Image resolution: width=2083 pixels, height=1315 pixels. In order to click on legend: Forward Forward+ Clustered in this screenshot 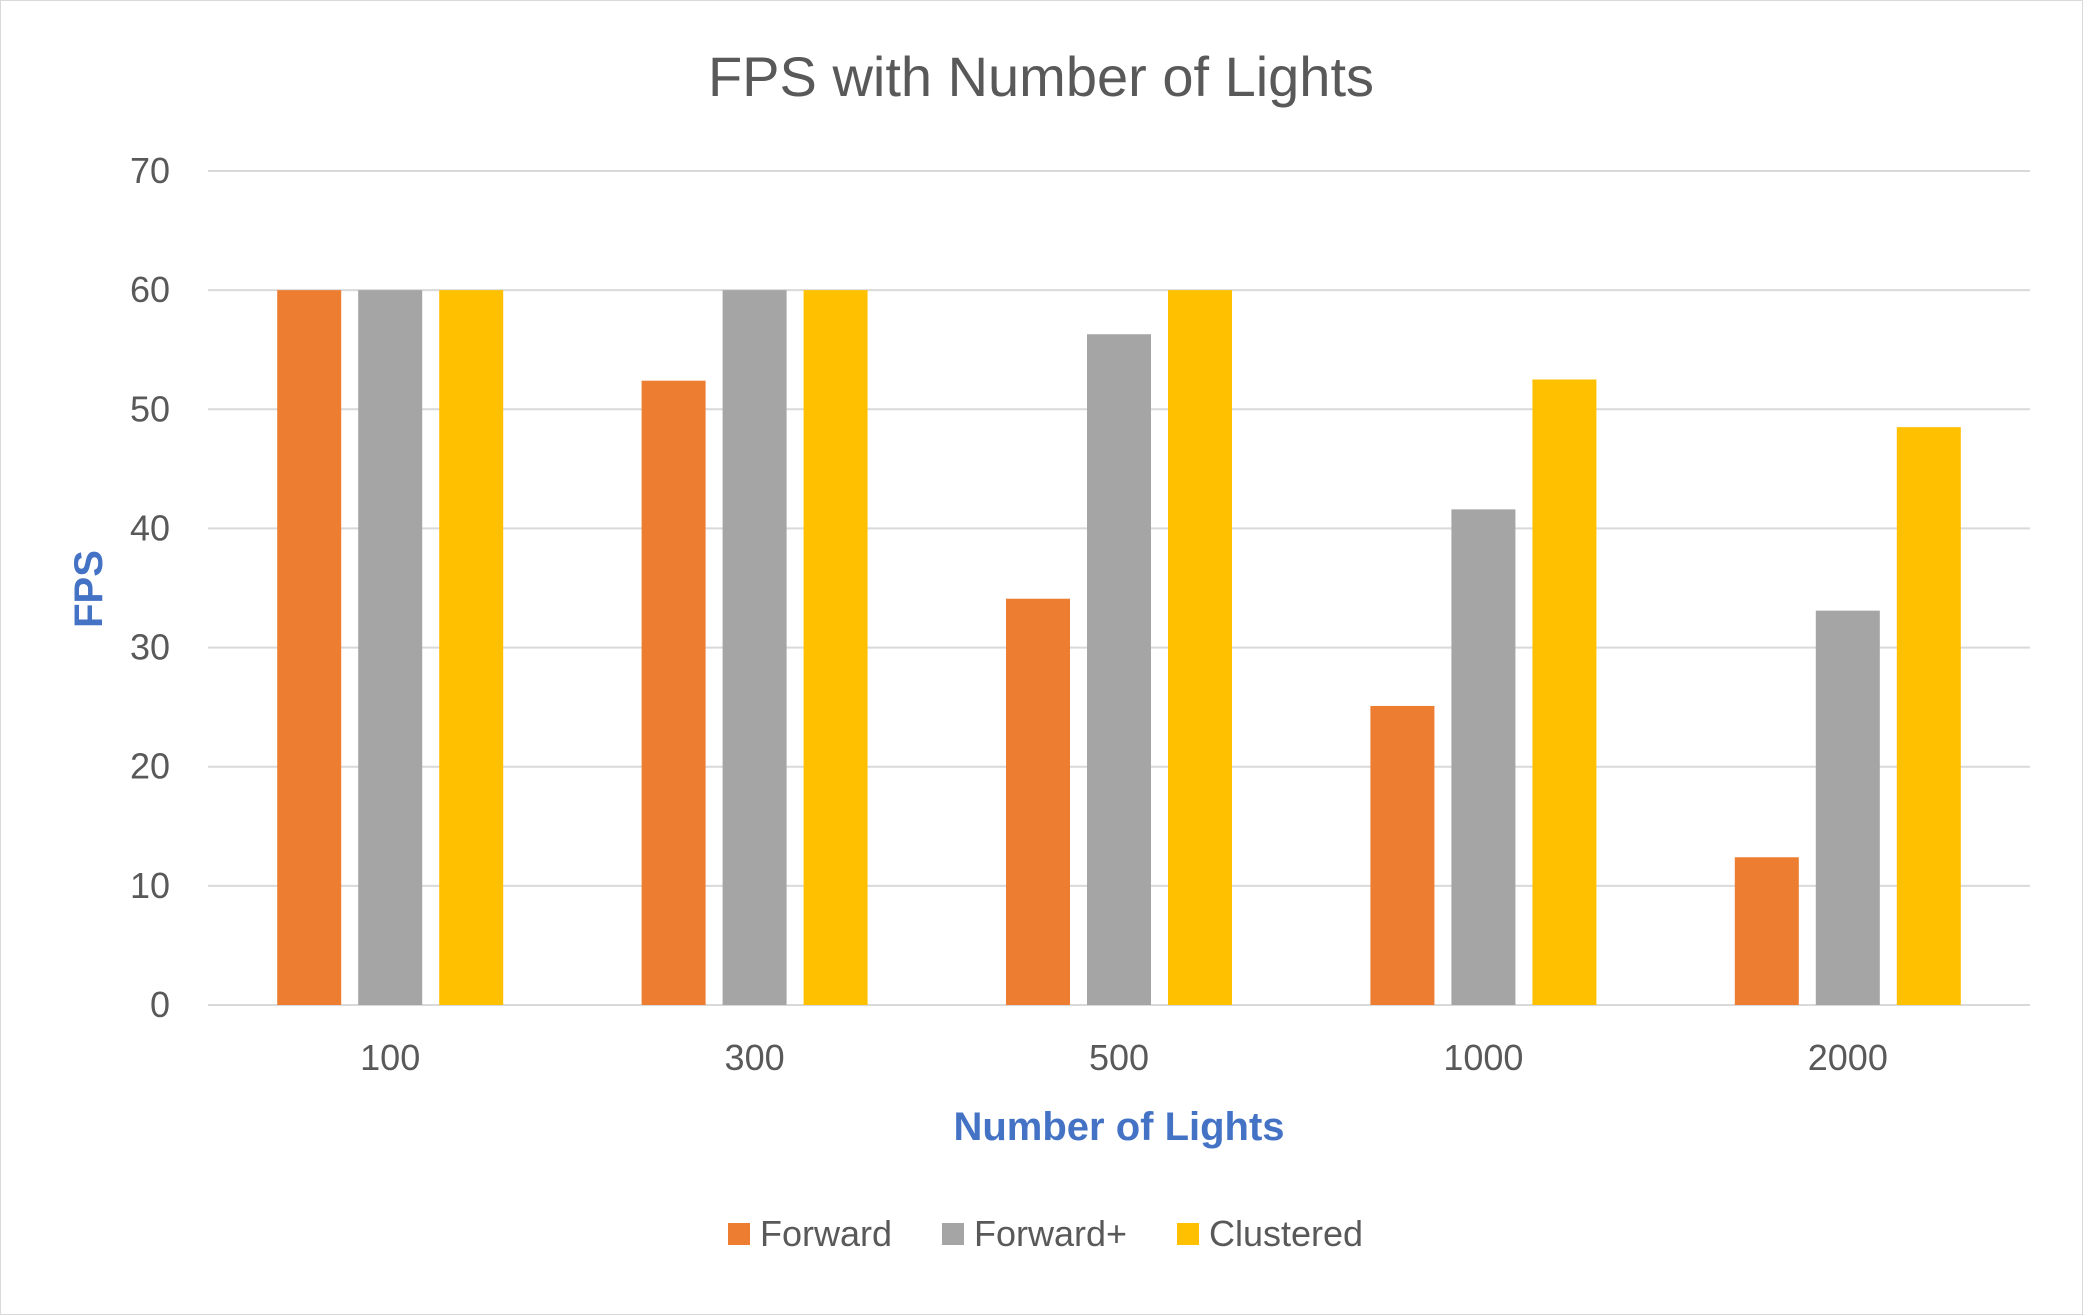, I will do `click(1045, 1233)`.